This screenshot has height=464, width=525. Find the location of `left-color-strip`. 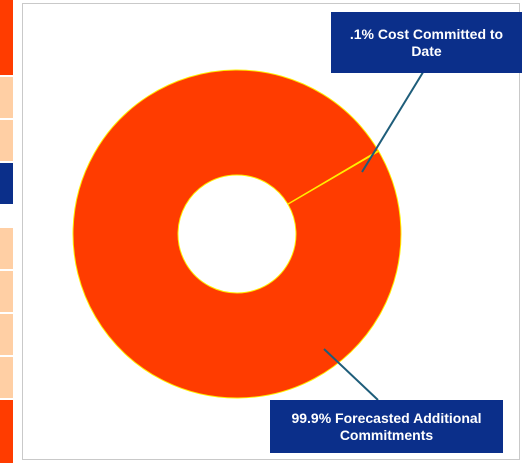

left-color-strip is located at coordinates (7, 232).